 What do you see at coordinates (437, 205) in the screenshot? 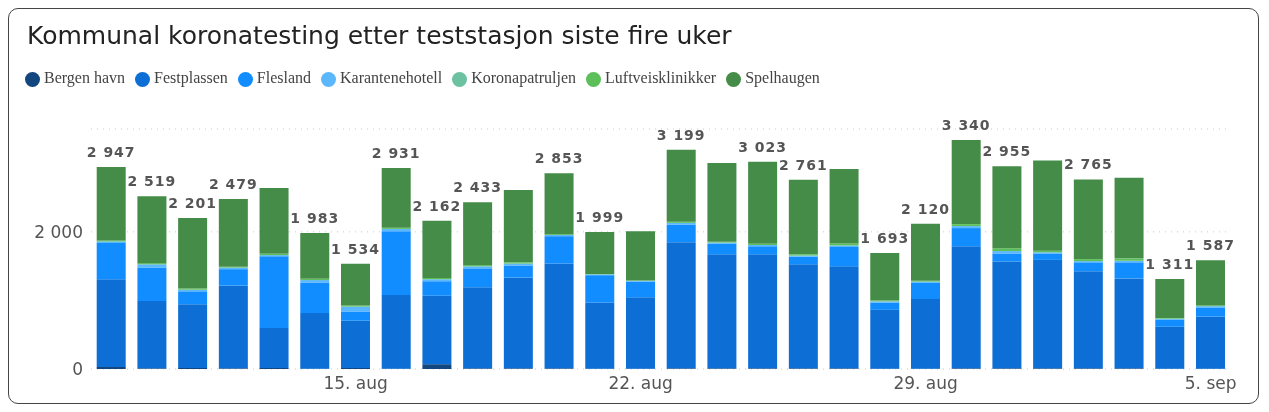
I see `total-label: 2 162` at bounding box center [437, 205].